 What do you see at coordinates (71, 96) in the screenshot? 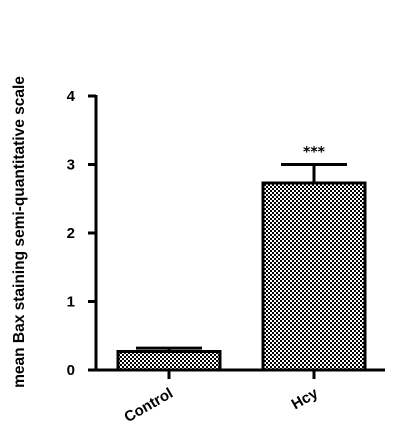
I see `y-tick-label: 4` at bounding box center [71, 96].